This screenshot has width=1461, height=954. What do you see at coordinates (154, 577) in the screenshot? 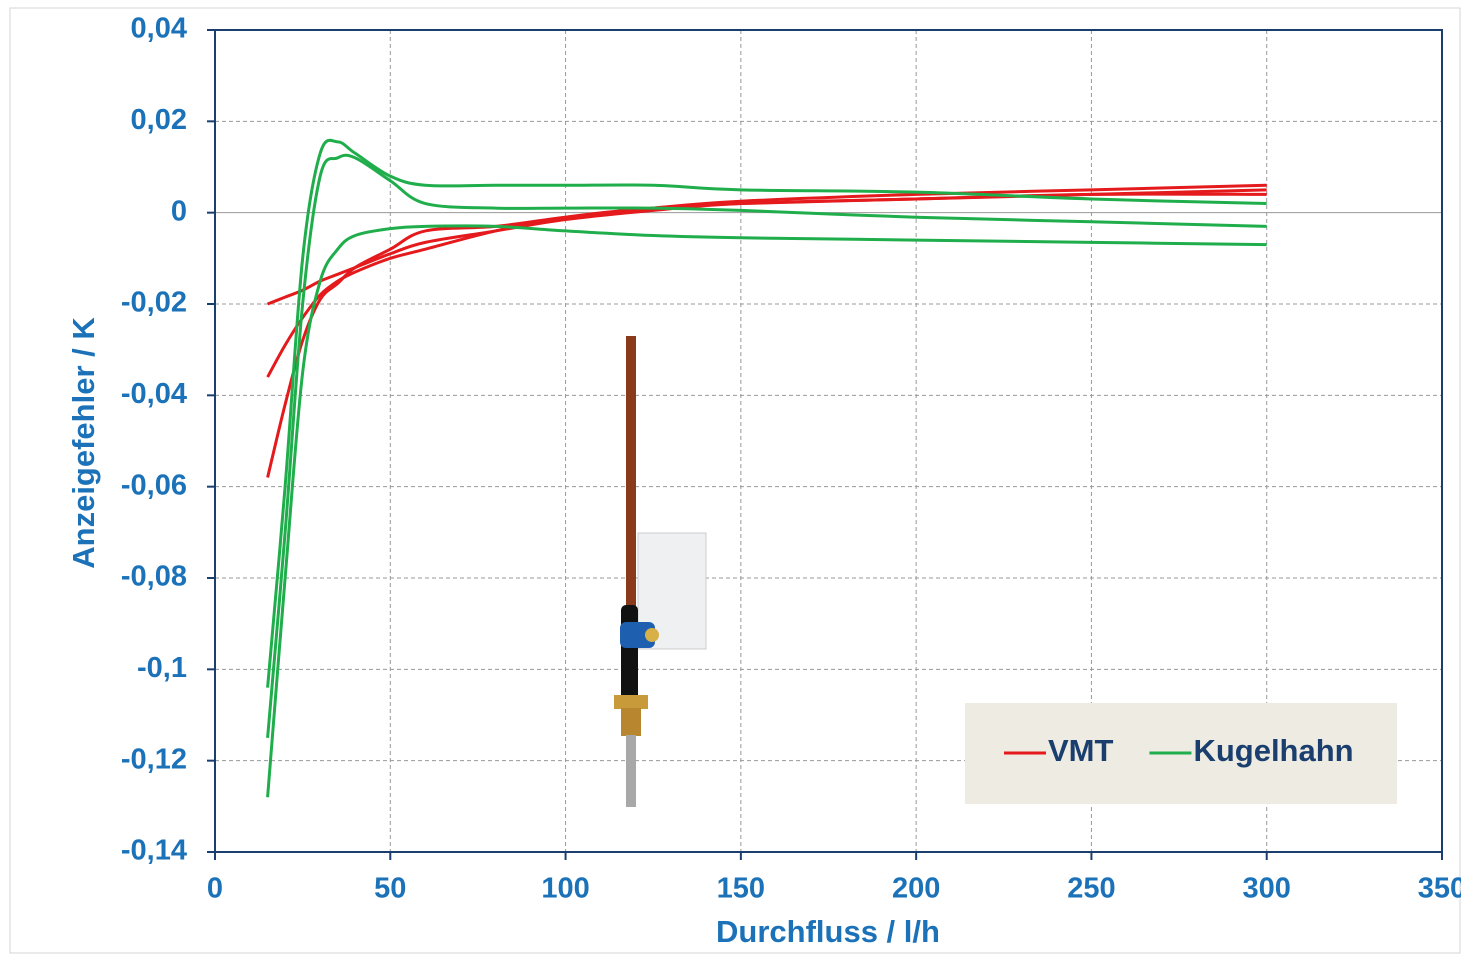
I see `y-tick-label: -0,08` at bounding box center [154, 577].